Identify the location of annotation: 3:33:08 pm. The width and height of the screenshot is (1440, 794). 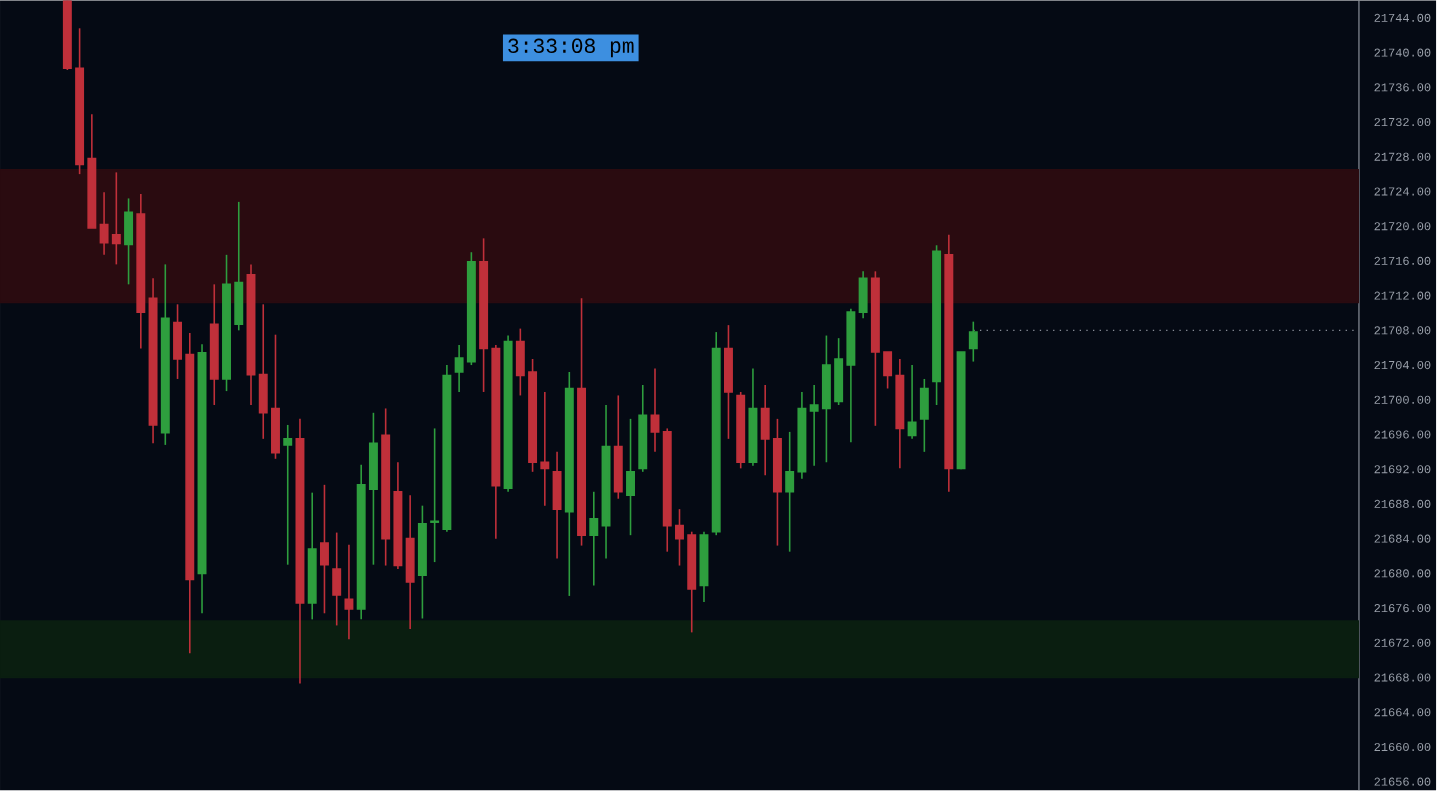
(571, 47).